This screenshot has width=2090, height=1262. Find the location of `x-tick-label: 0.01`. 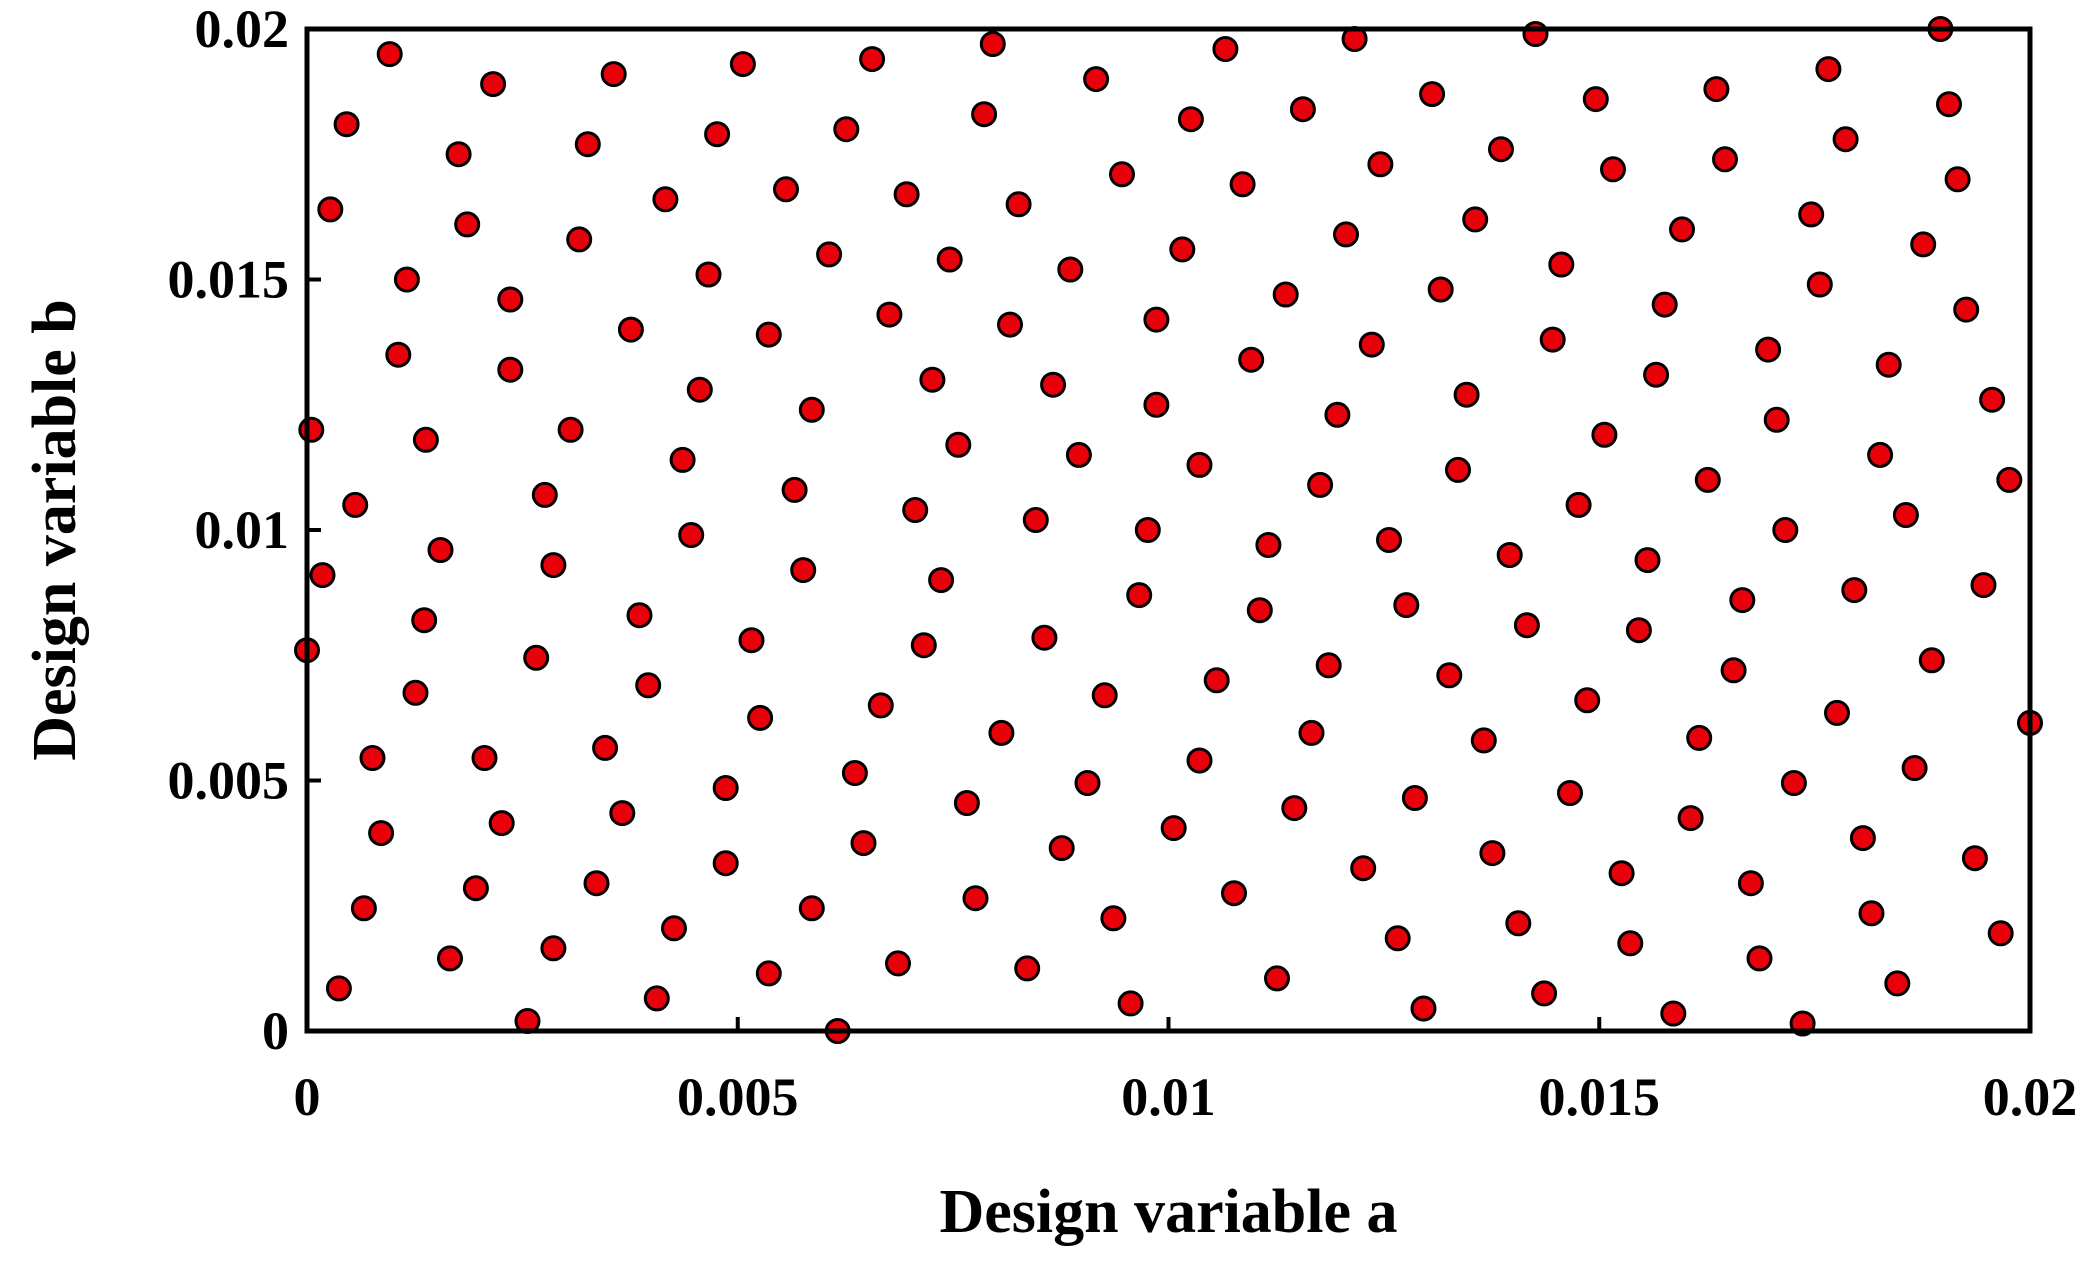

x-tick-label: 0.01 is located at coordinates (1168, 1097).